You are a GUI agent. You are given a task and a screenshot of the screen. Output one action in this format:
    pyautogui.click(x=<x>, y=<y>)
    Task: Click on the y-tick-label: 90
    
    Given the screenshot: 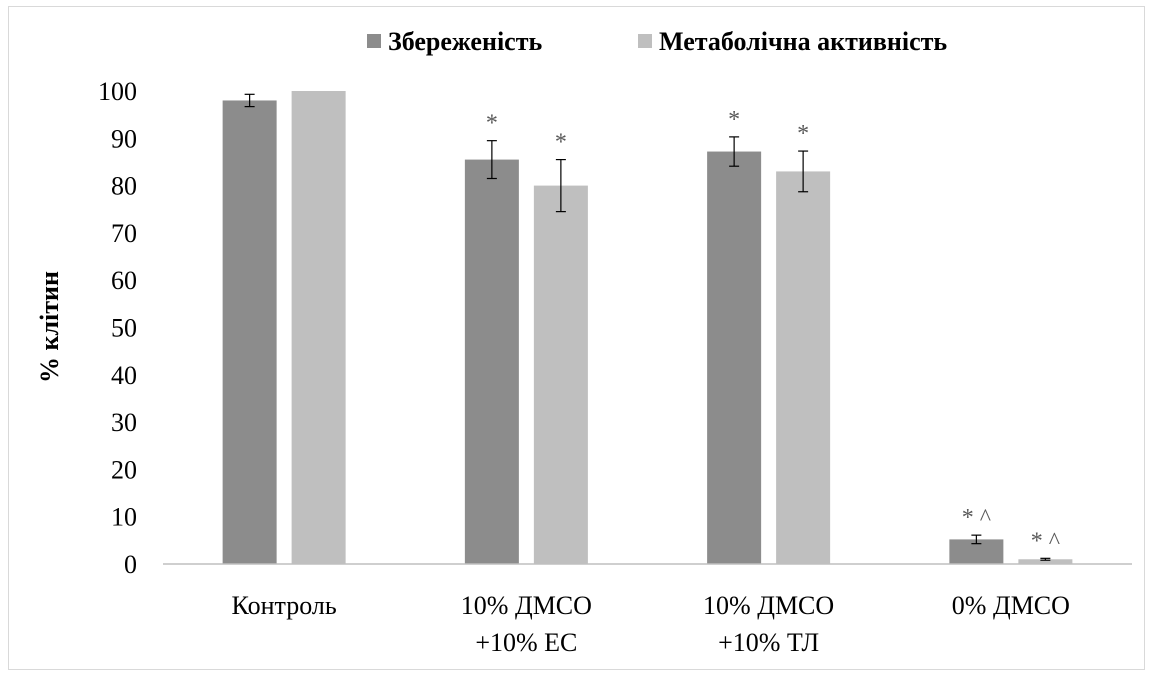 What is the action you would take?
    pyautogui.click(x=124, y=138)
    